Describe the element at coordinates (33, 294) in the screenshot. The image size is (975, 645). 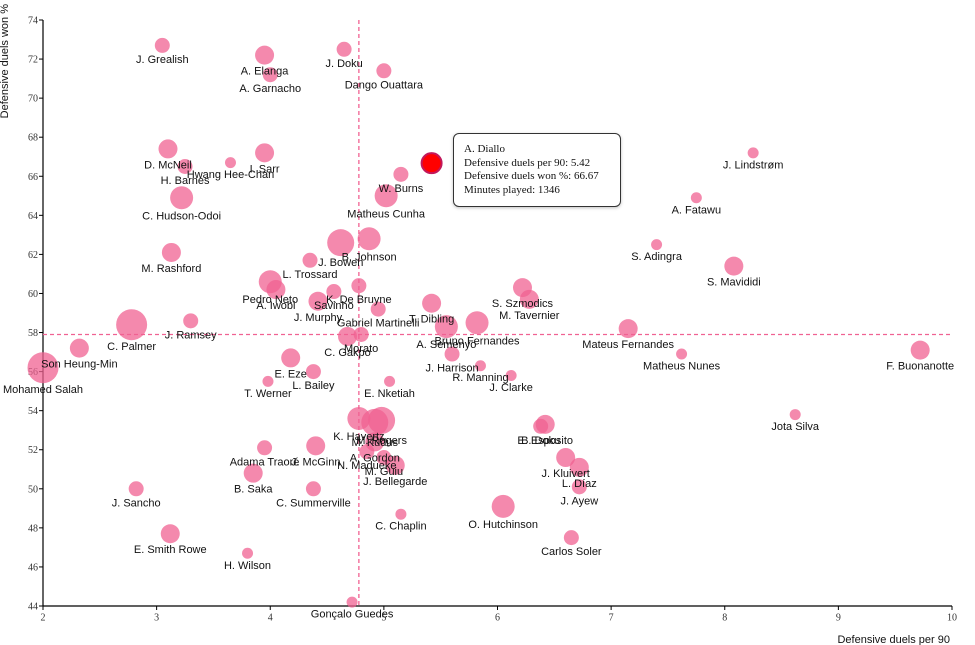
I see `y-tick-label: 60` at that location.